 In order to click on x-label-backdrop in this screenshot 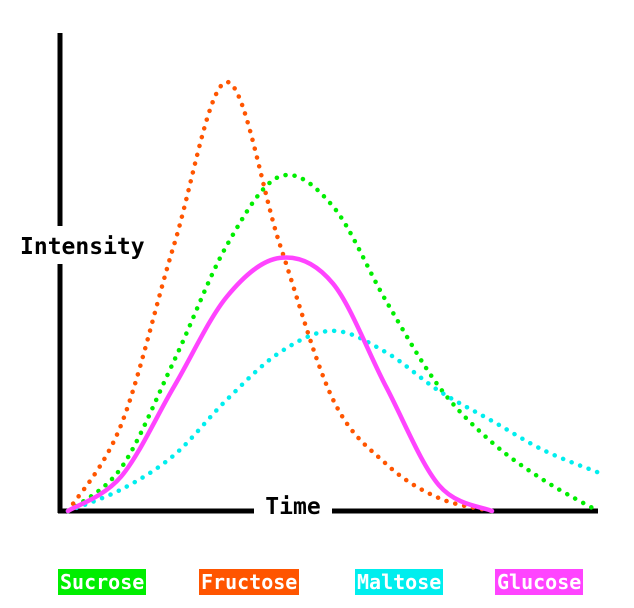, I will do `click(293, 507)`.